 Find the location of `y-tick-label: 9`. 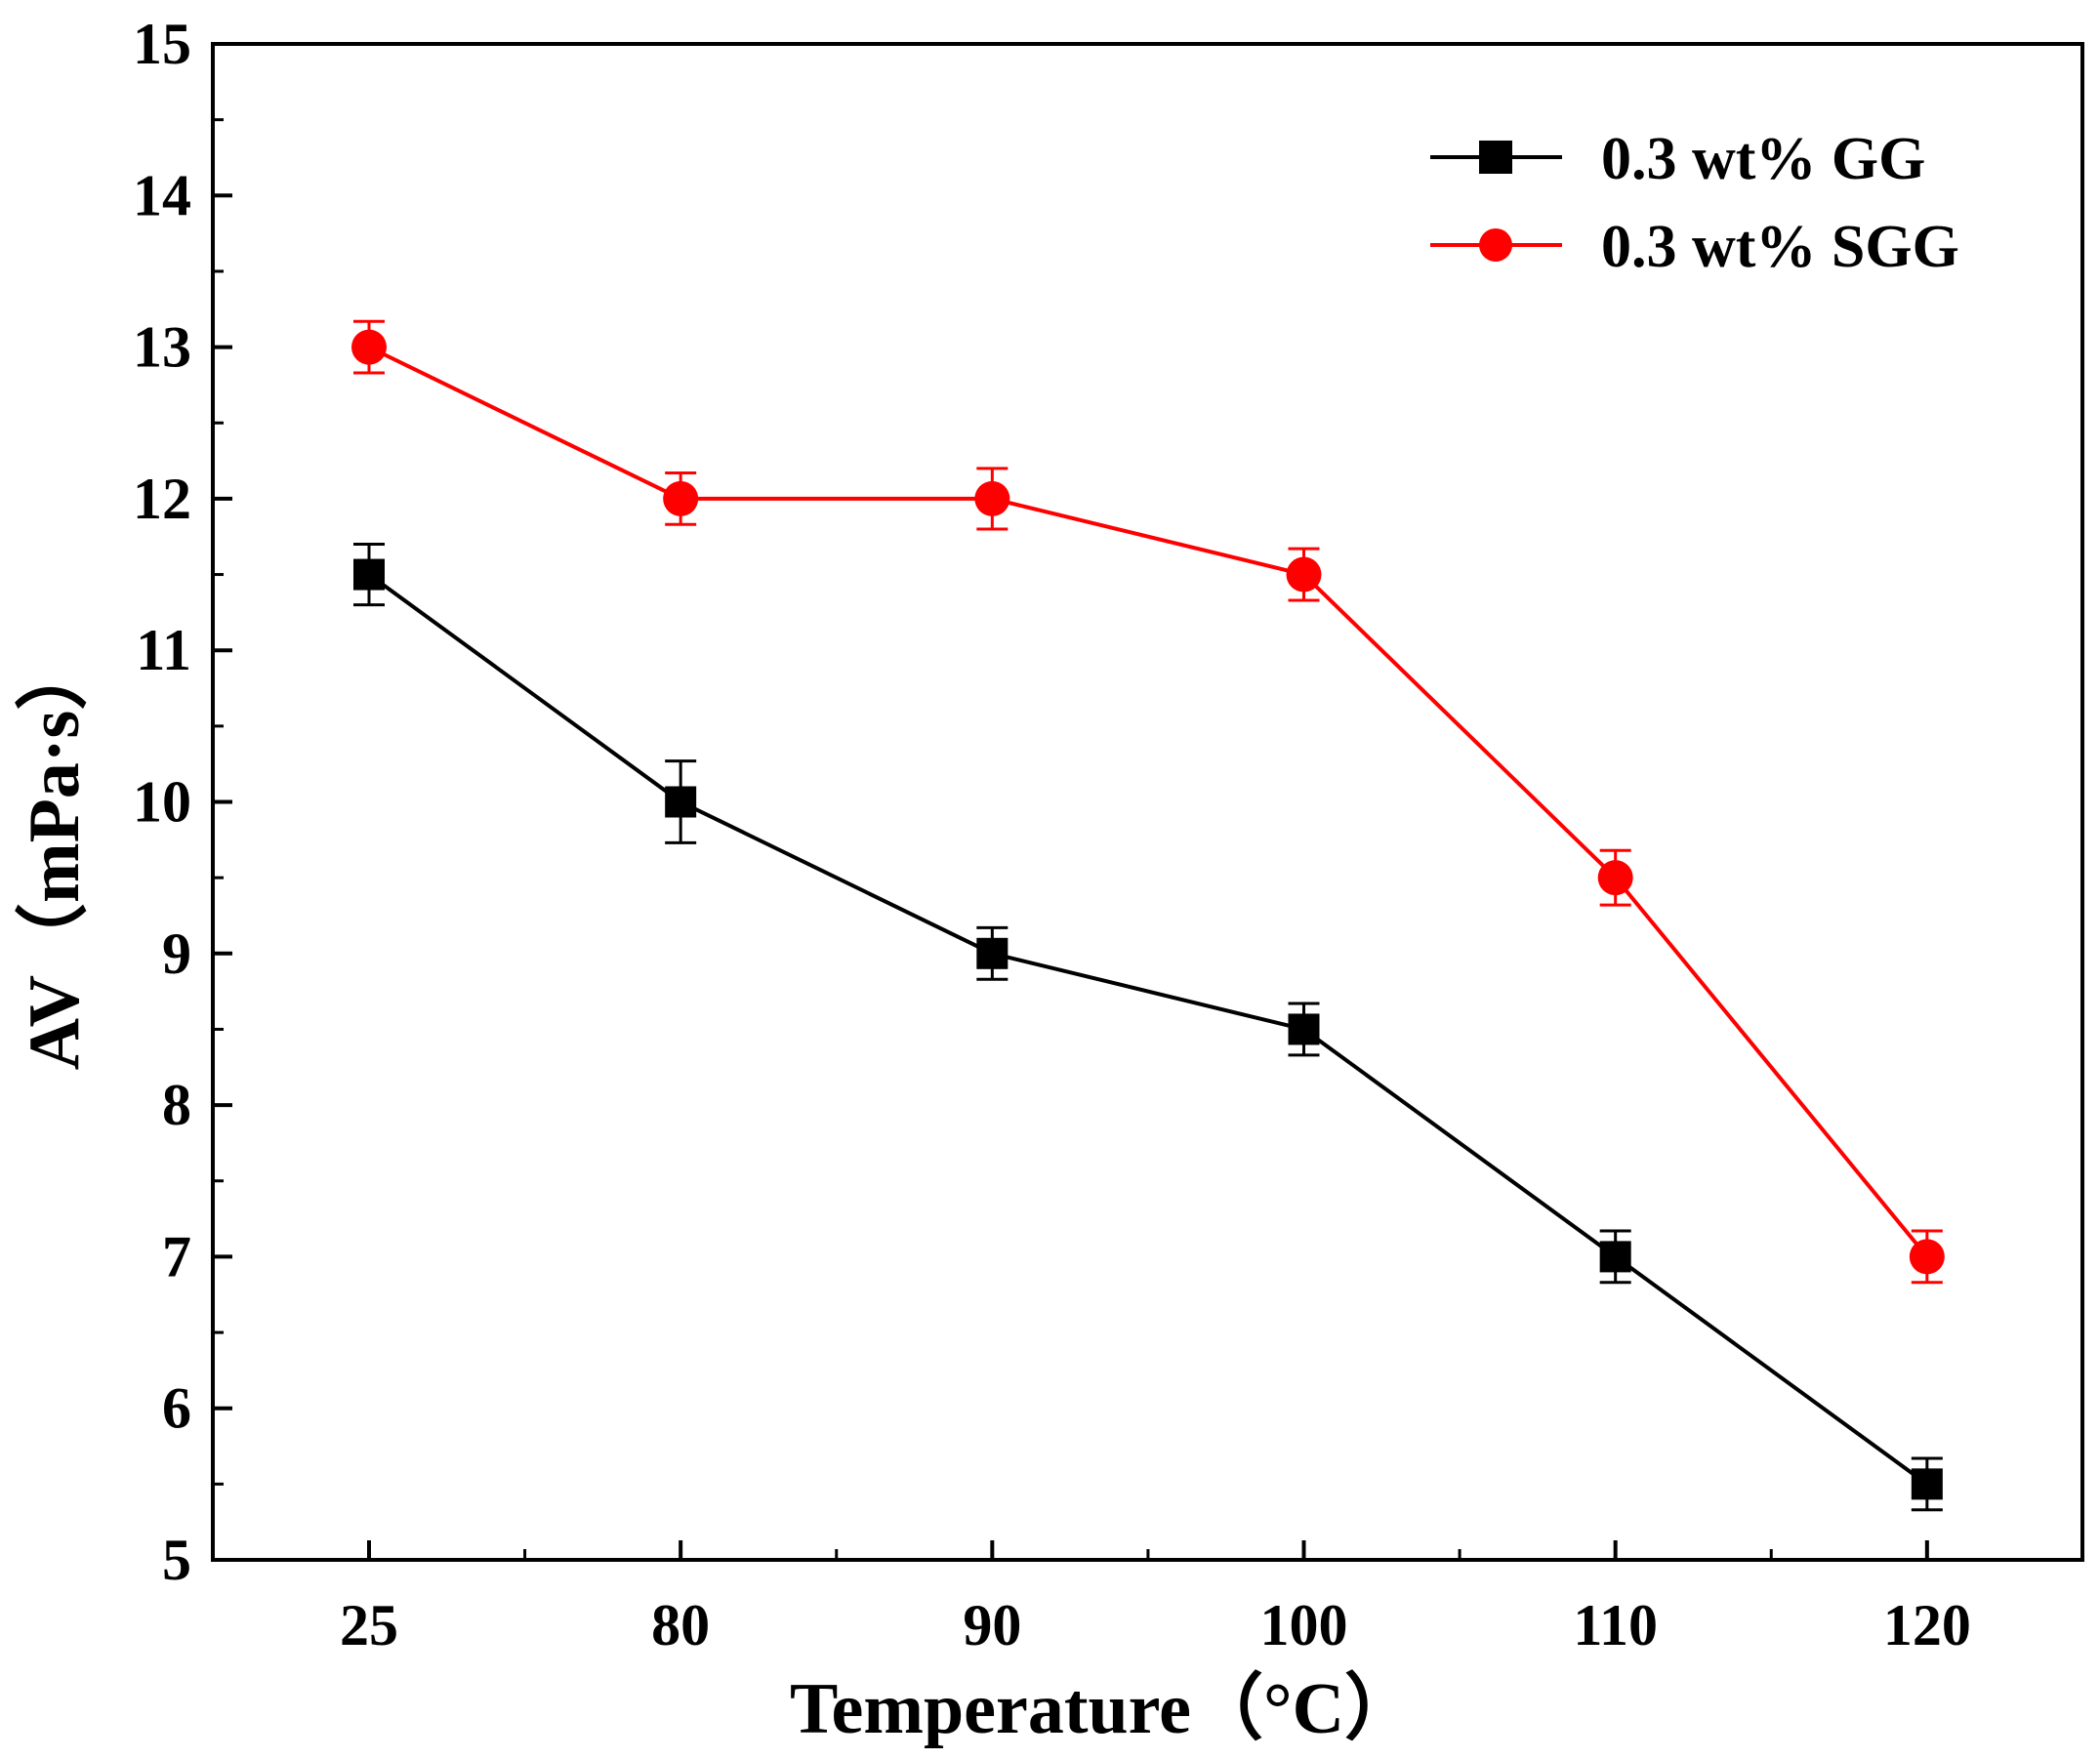

y-tick-label: 9 is located at coordinates (176, 953).